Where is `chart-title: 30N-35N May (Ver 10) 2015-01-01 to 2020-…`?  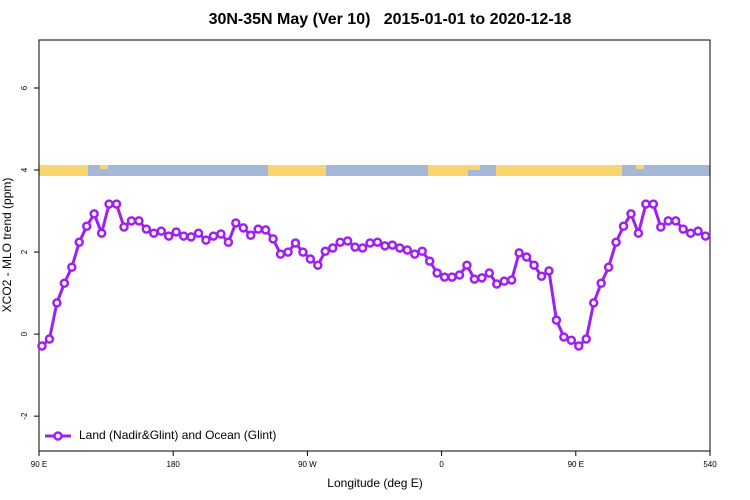
chart-title: 30N-35N May (Ver 10) 2015-01-01 to 2020-… is located at coordinates (390, 19).